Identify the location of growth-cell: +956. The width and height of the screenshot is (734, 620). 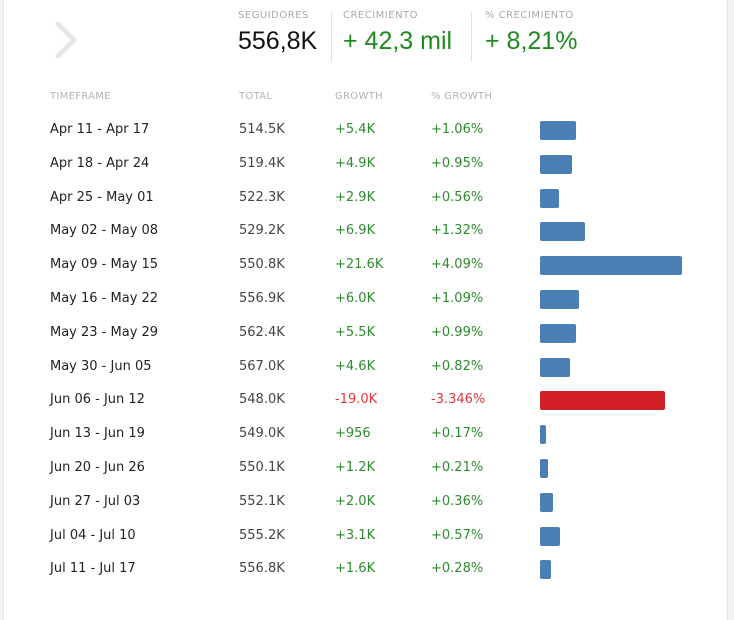
(353, 434).